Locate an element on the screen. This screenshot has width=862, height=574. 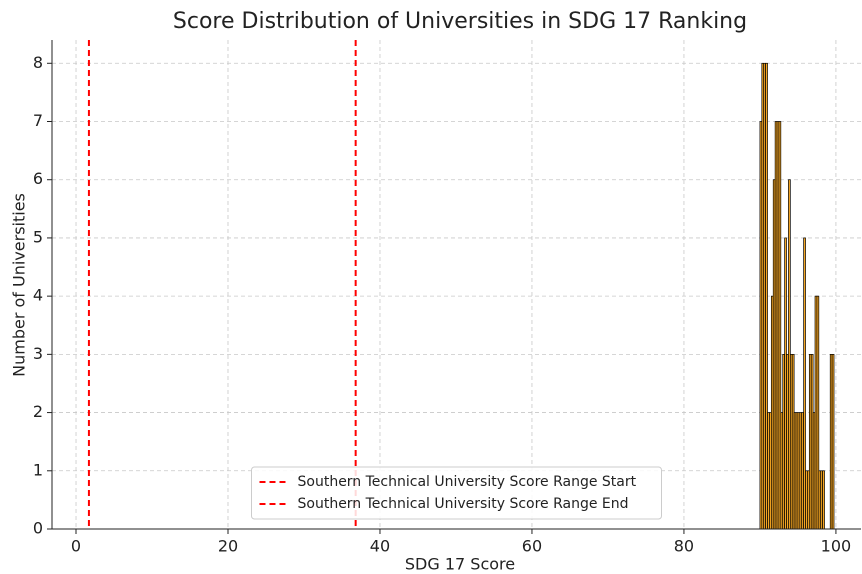
y-tick-label: 3 is located at coordinates (38, 353).